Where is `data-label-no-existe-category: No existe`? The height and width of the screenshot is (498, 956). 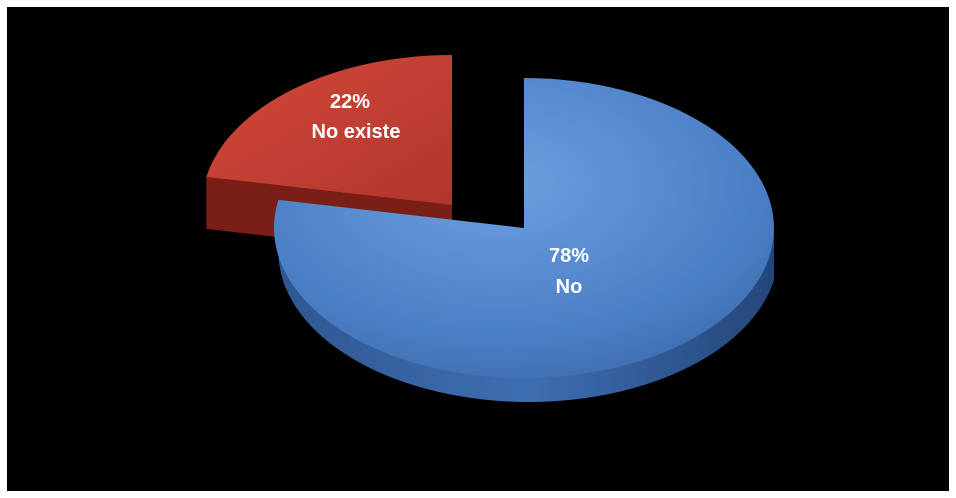
data-label-no-existe-category: No existe is located at coordinates (356, 132).